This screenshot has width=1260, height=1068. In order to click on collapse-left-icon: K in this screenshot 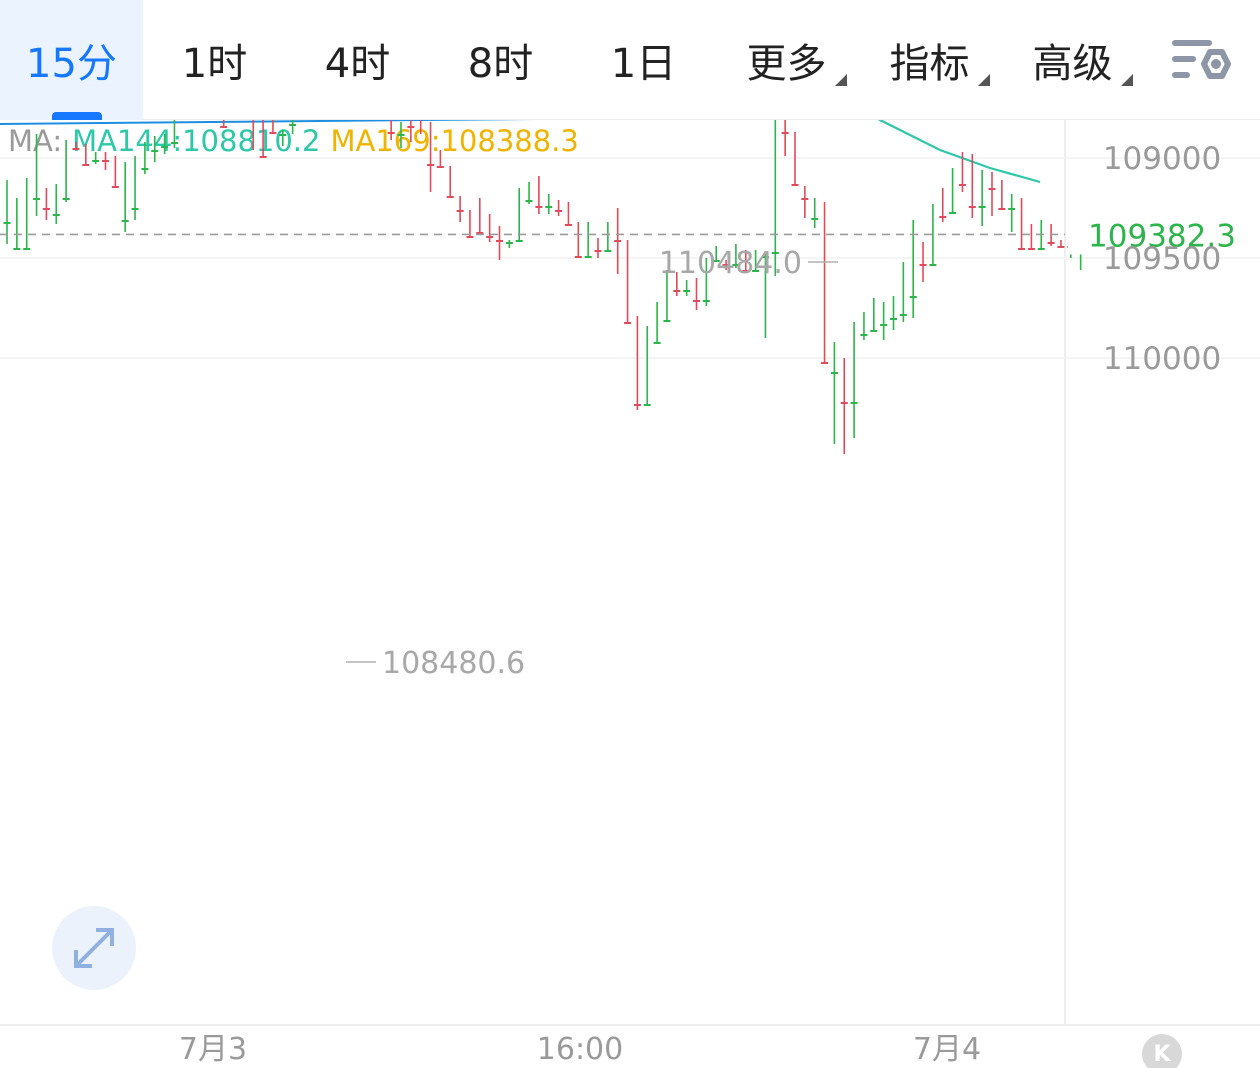, I will do `click(1162, 1054)`.